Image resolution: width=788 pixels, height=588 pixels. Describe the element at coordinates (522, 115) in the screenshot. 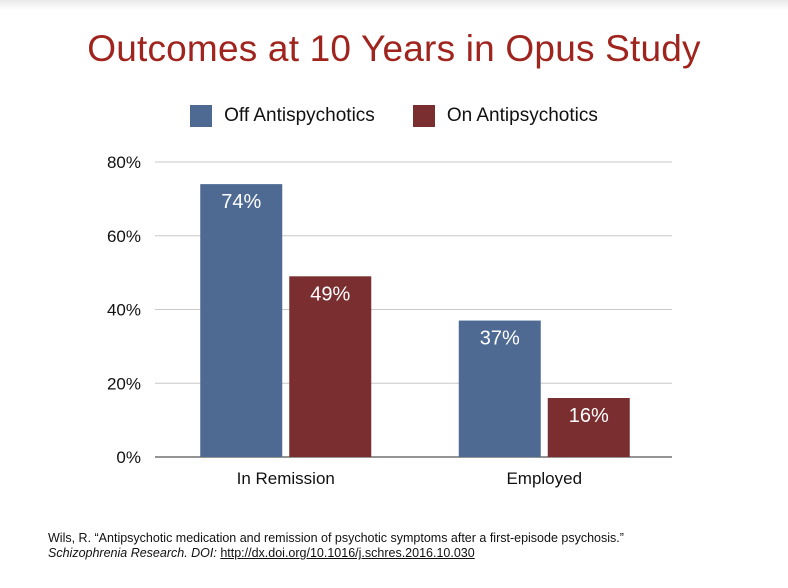

I see `legend-label-on: On Antipsychotics` at that location.